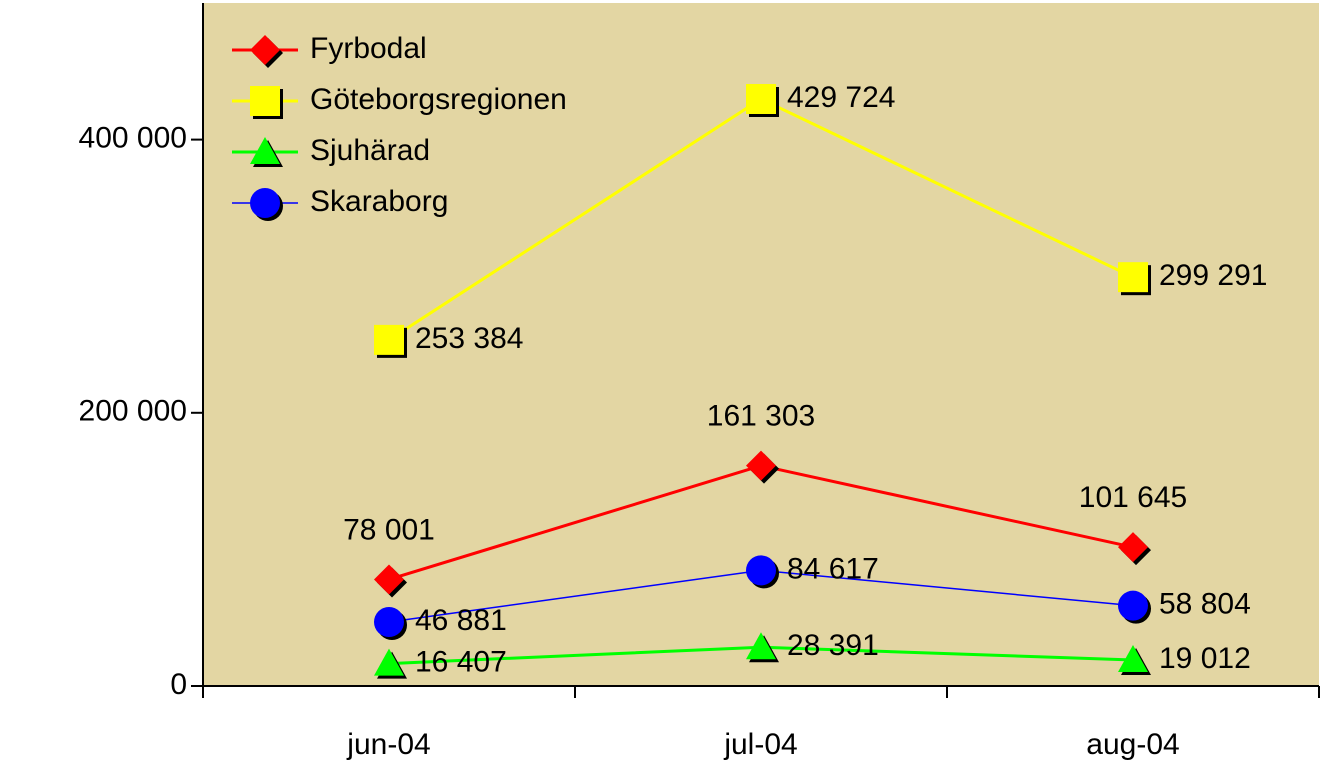  Describe the element at coordinates (370, 150) in the screenshot. I see `legend-label: Sjuhärad` at that location.